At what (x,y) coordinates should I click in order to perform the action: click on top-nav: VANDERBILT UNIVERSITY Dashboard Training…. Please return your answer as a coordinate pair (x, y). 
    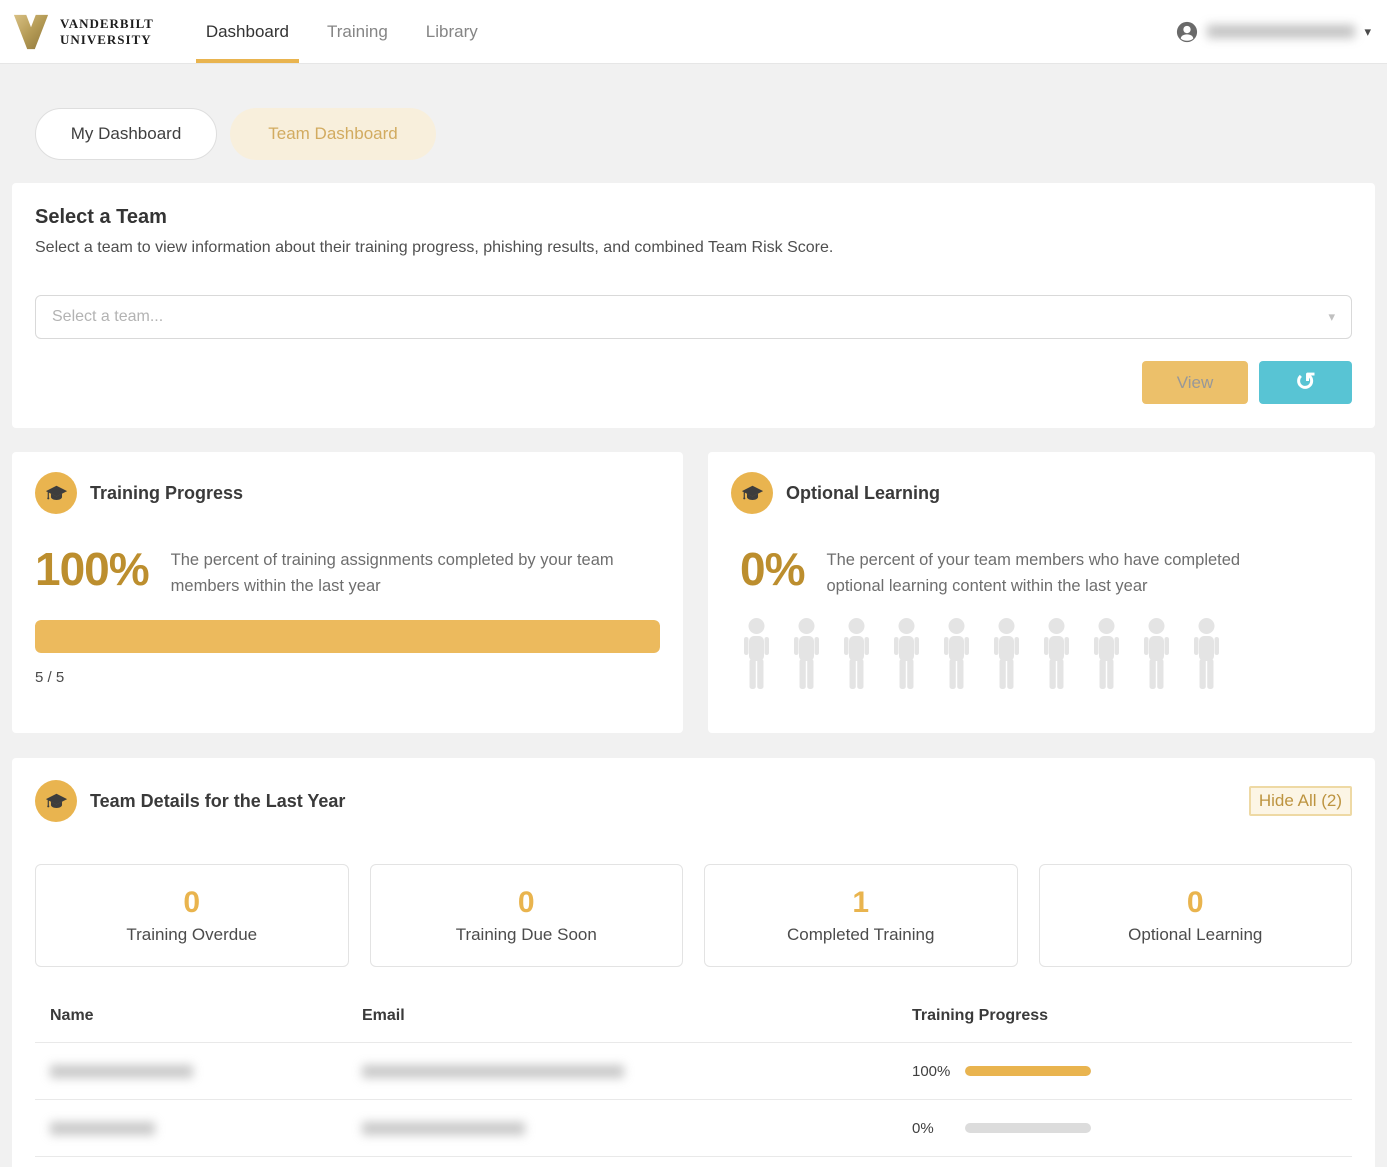
    Looking at the image, I should click on (693, 32).